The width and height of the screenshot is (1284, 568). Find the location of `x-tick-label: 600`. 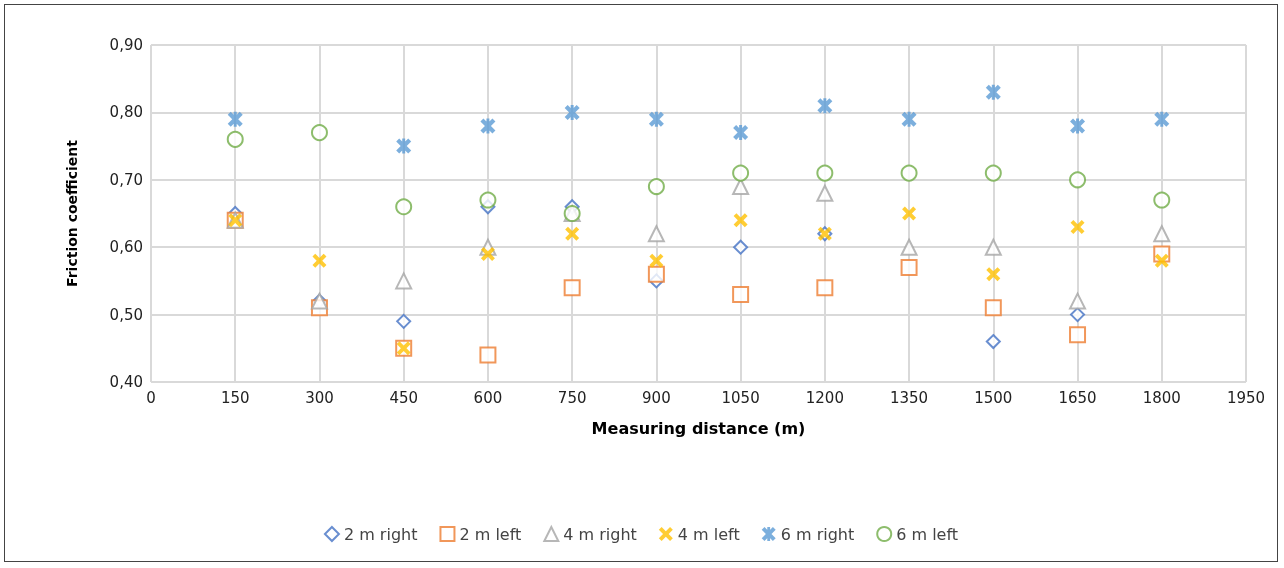

x-tick-label: 600 is located at coordinates (488, 397).